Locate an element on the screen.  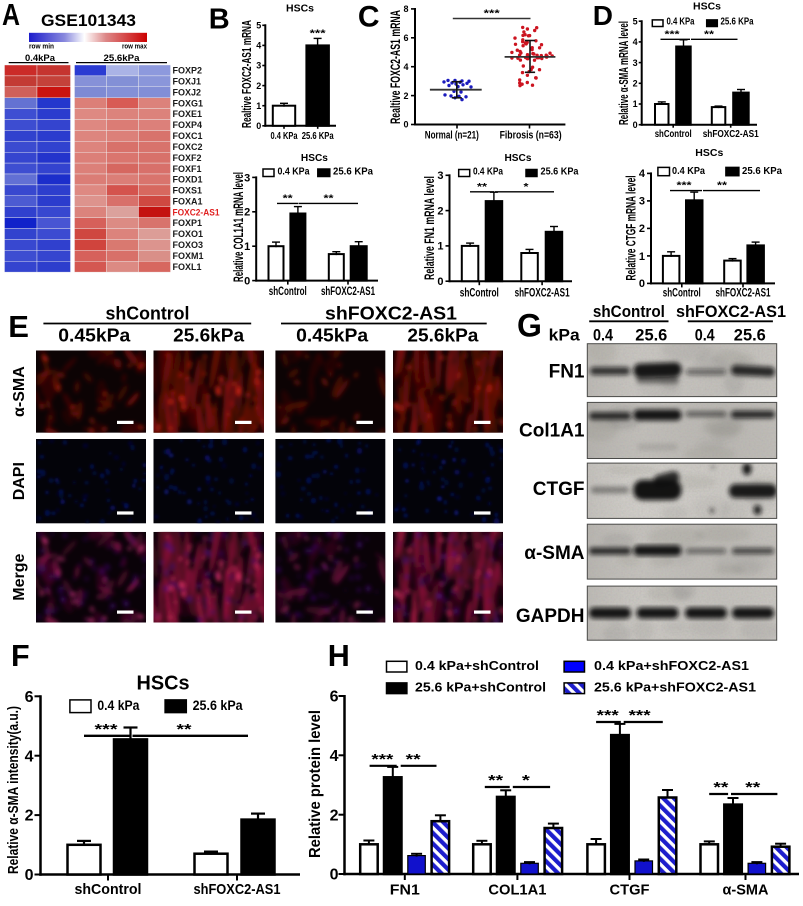
svg-text: FOXJ2 is located at coordinates (187, 93).